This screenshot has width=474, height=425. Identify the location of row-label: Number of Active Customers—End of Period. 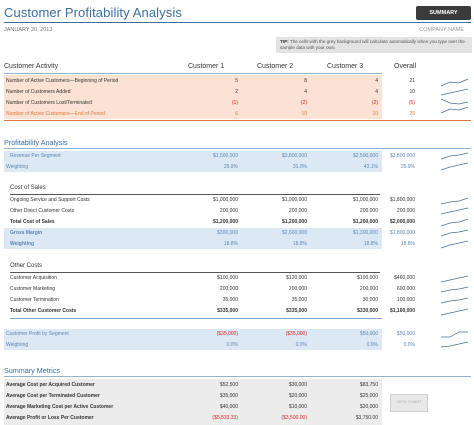
(55, 114).